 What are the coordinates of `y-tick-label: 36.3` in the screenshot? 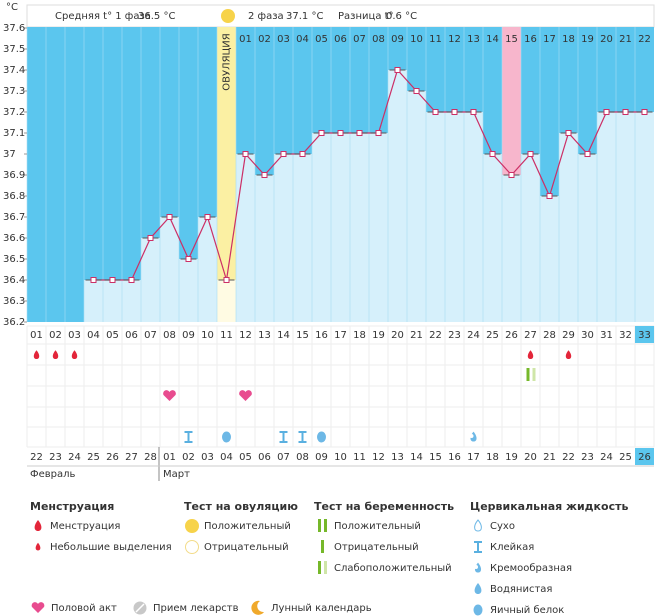 It's located at (14, 301).